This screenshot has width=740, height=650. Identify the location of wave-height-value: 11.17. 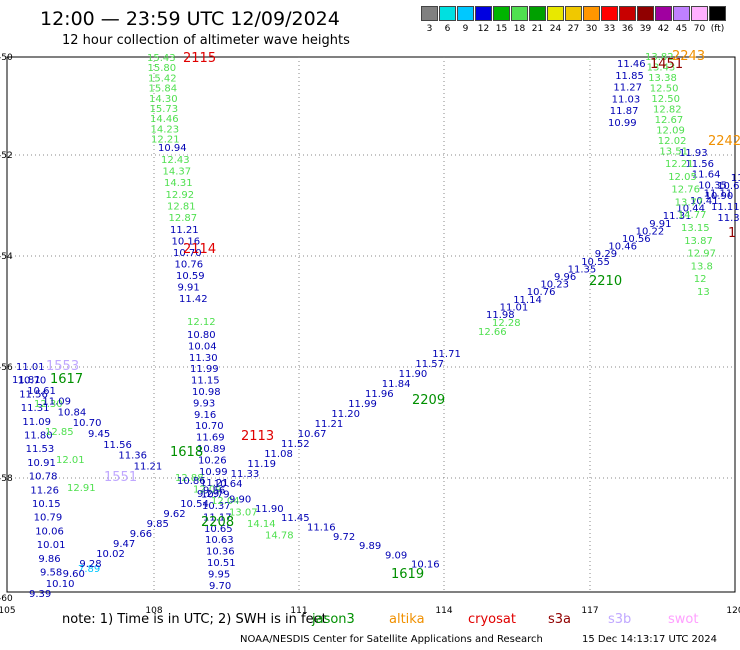
(217, 517).